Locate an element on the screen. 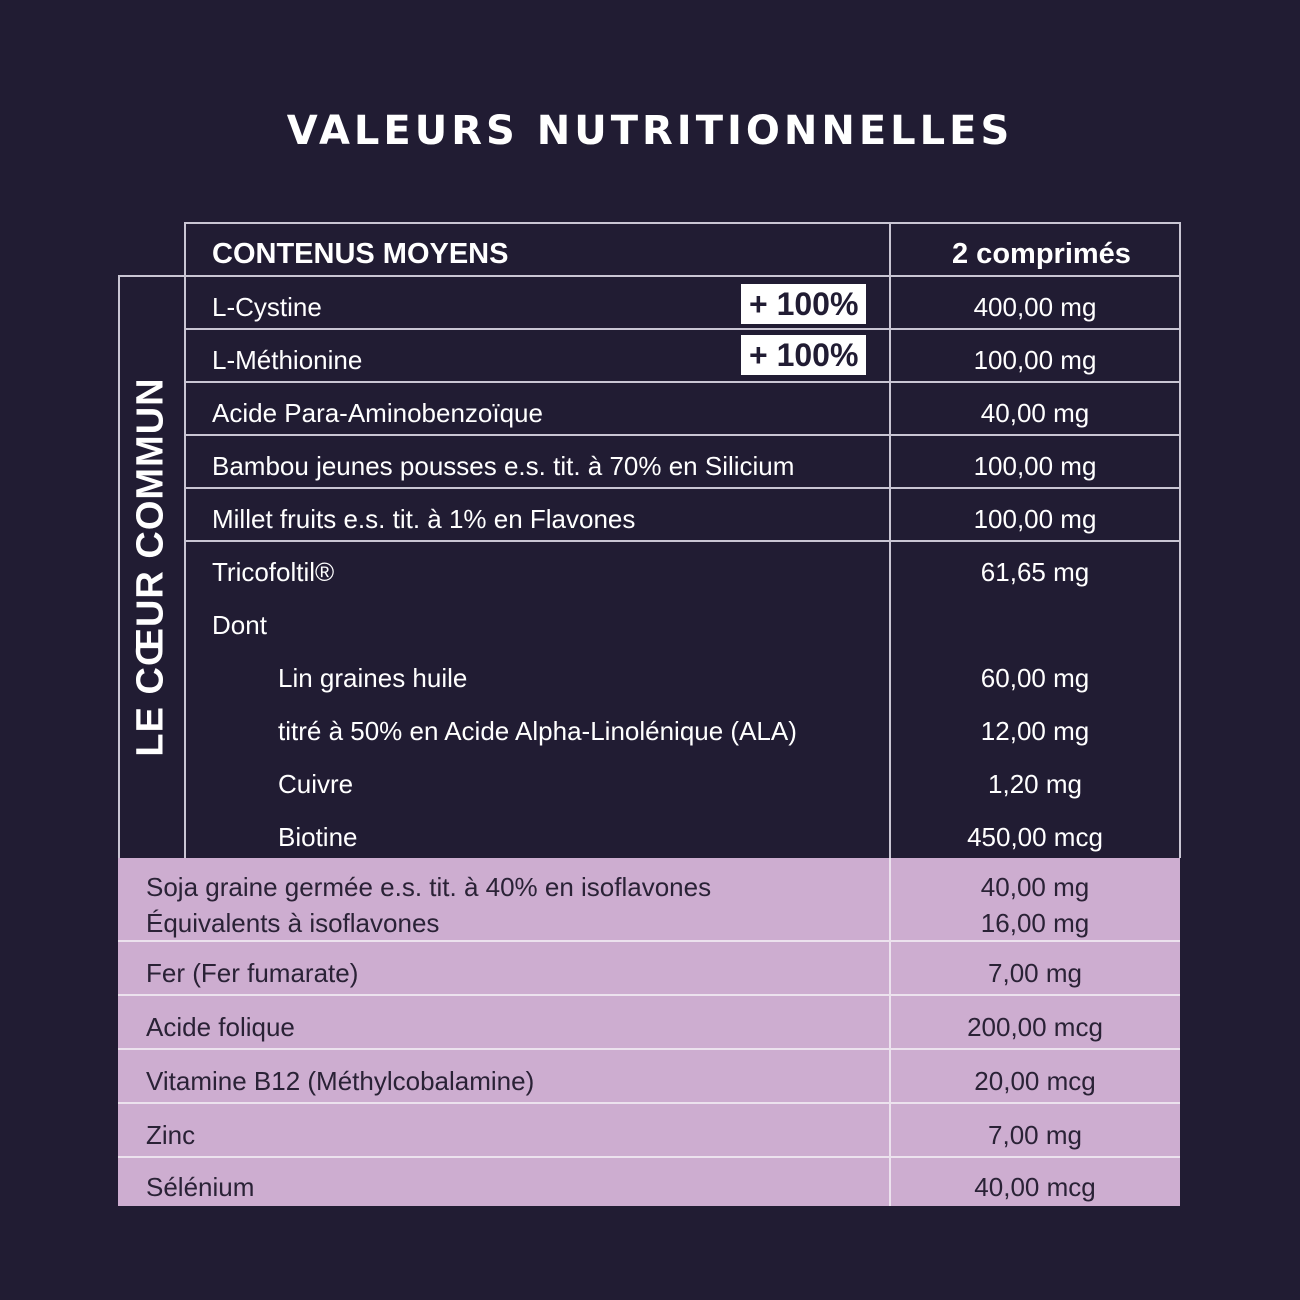 The image size is (1300, 1300). row-name: Biotine is located at coordinates (318, 837).